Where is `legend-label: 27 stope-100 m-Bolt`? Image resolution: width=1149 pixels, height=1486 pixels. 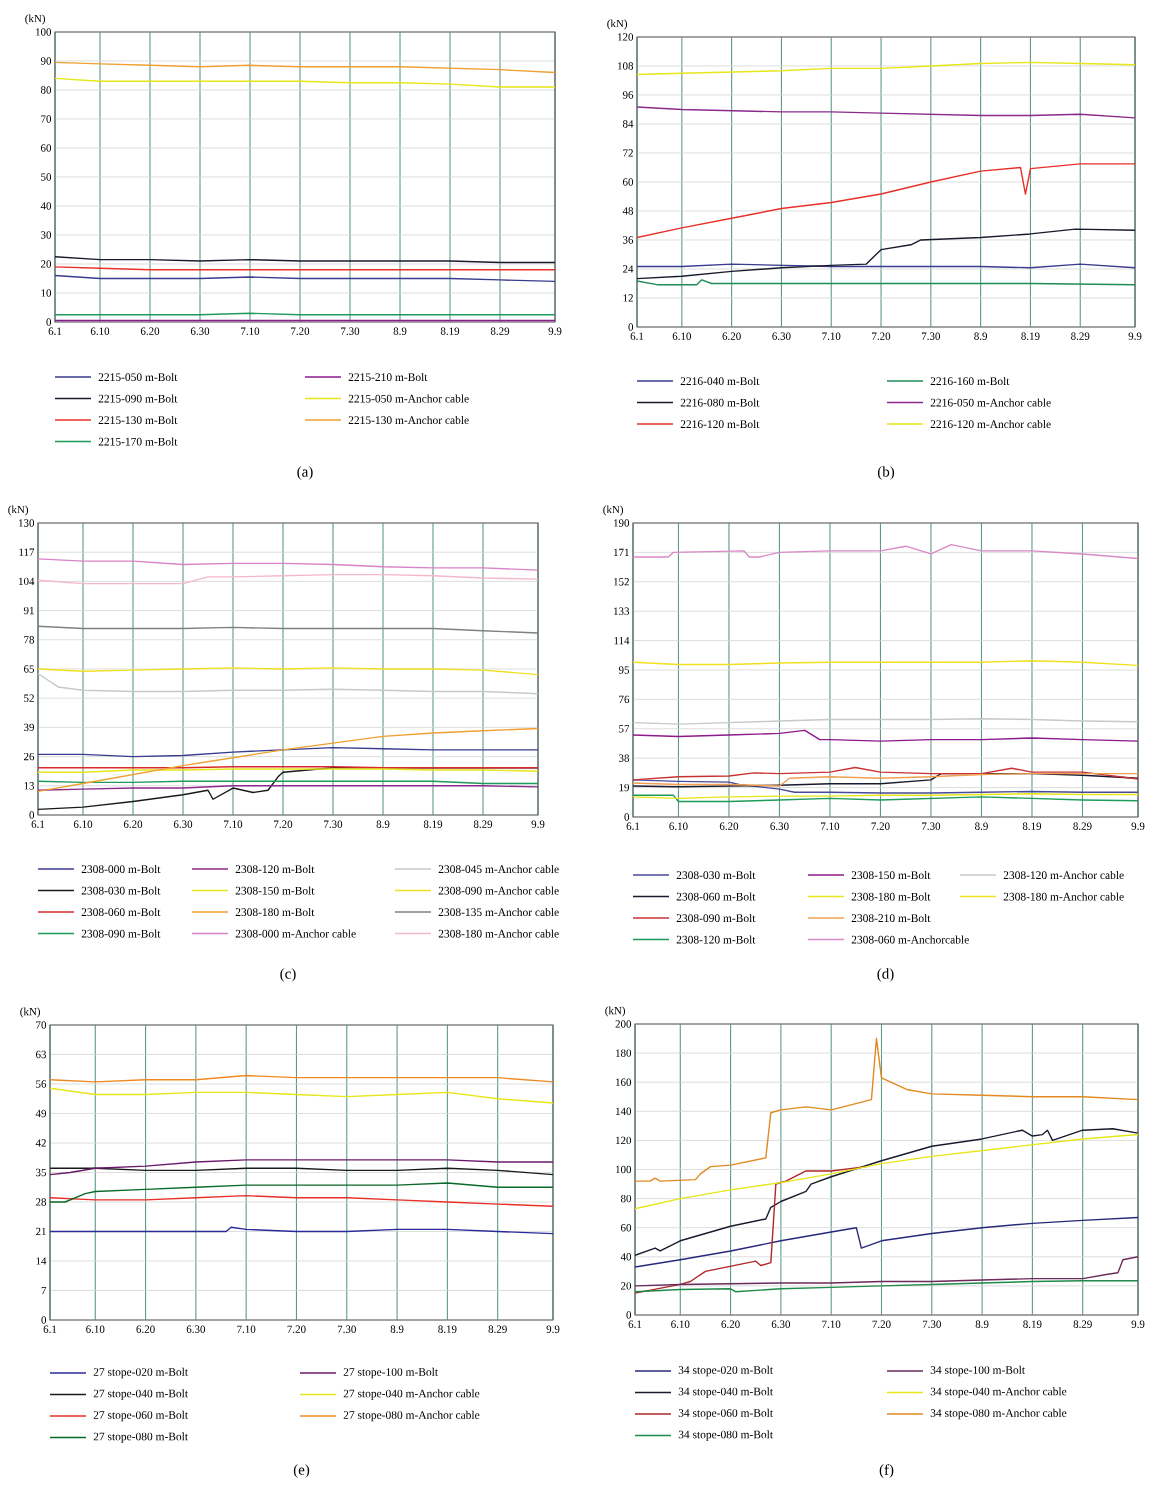 legend-label: 27 stope-100 m-Bolt is located at coordinates (390, 1373).